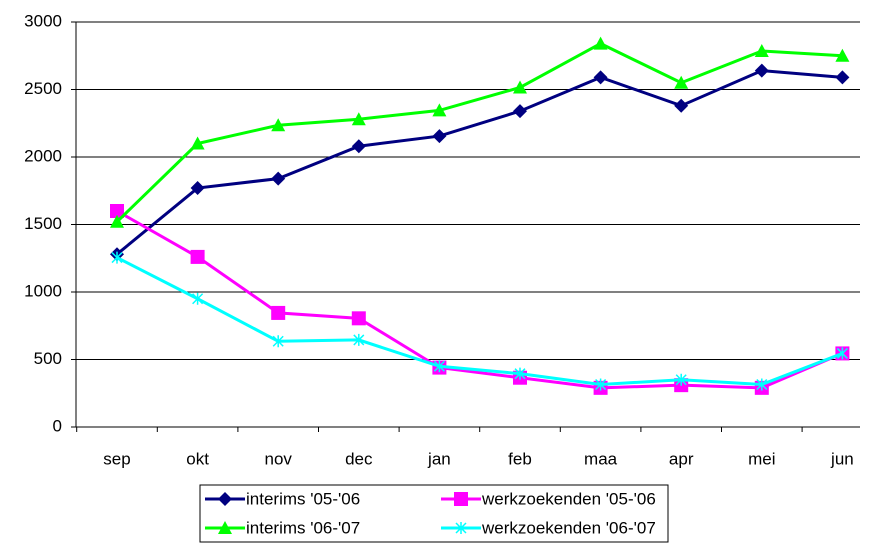 Image resolution: width=872 pixels, height=543 pixels. I want to click on legend-label: interims '05-'06, so click(303, 498).